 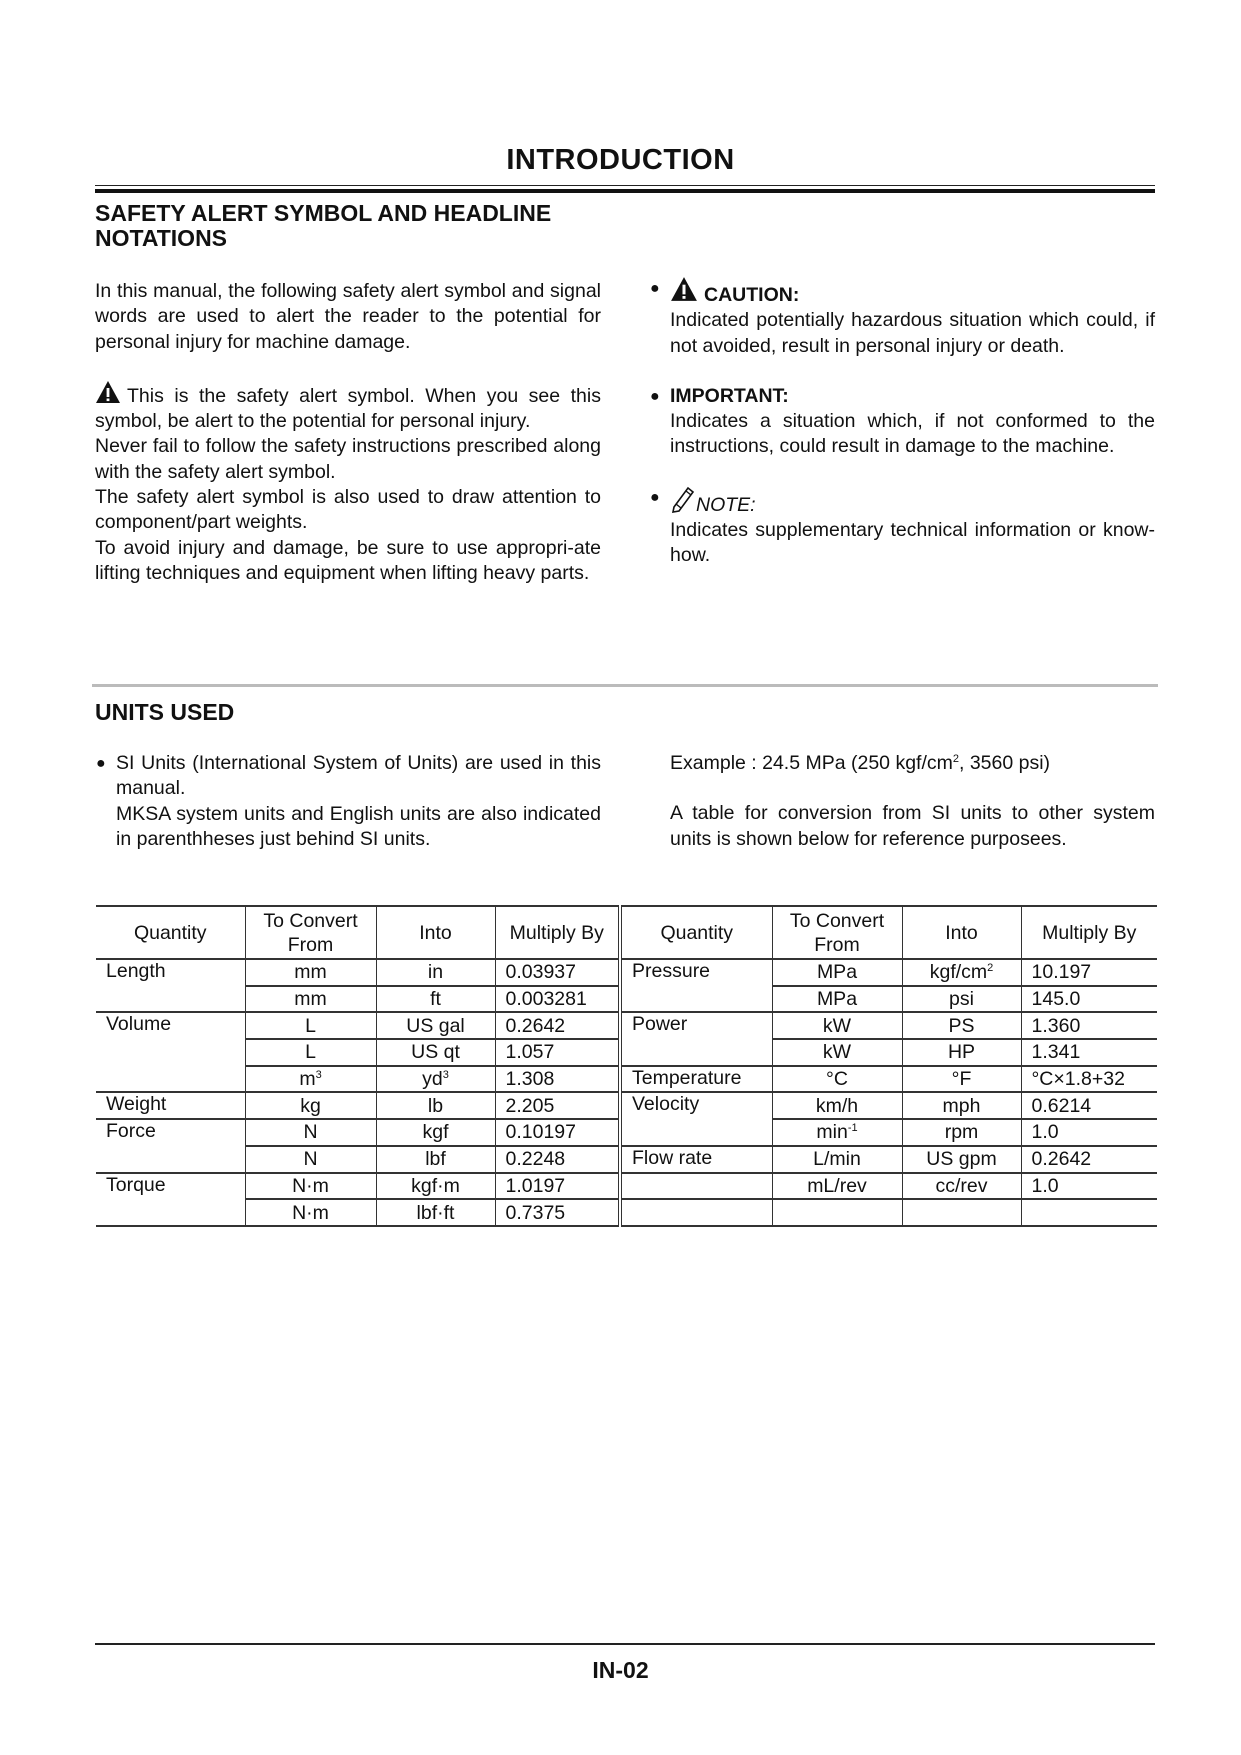 What do you see at coordinates (695, 1119) in the screenshot?
I see `table-cell-q: Velocity` at bounding box center [695, 1119].